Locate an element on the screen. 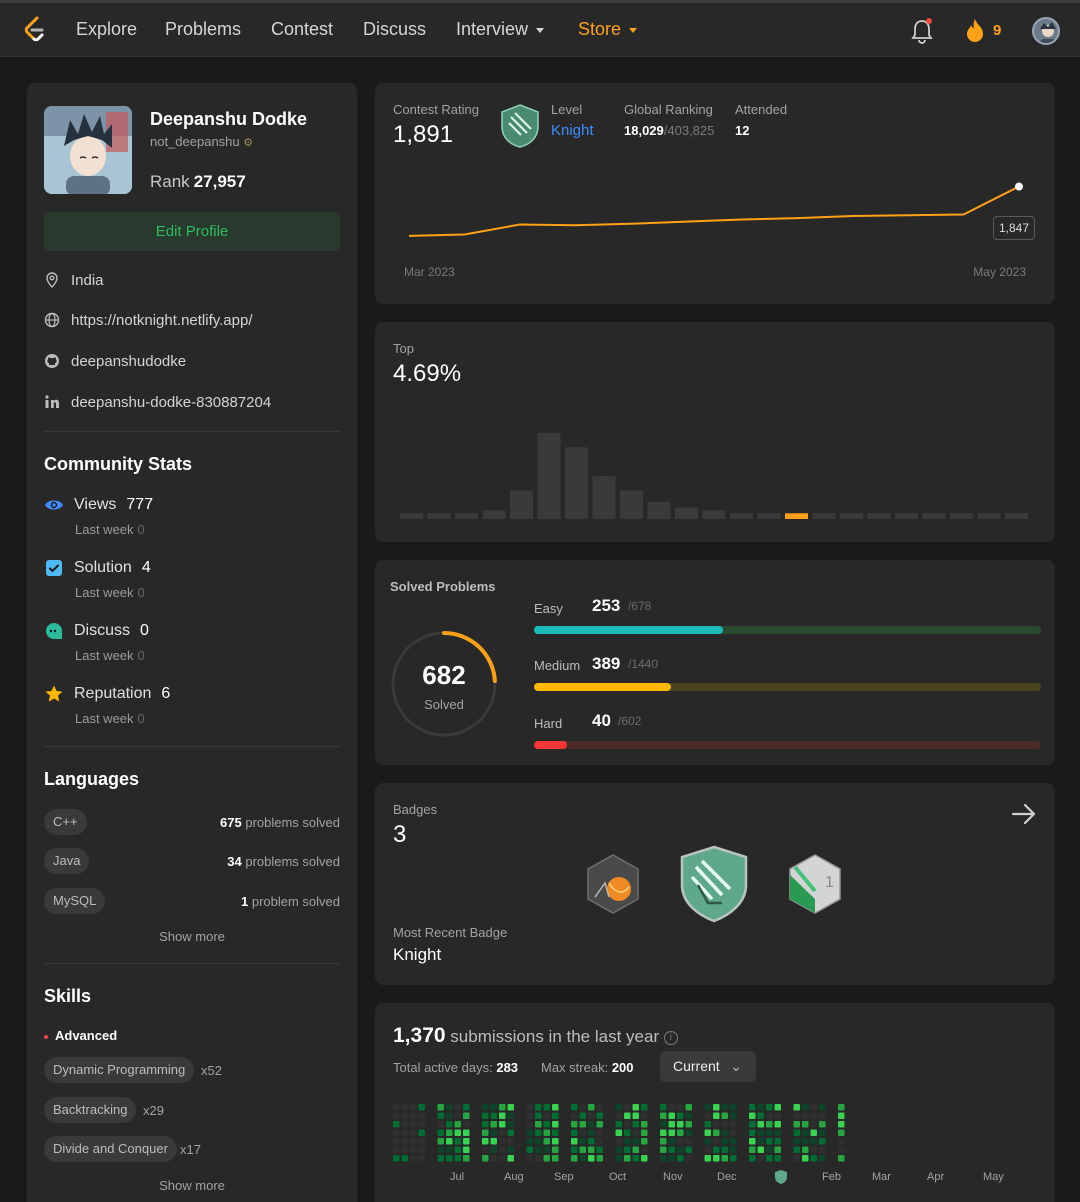 Image resolution: width=1080 pixels, height=1202 pixels. year-dropdown: Current ⌄ is located at coordinates (708, 1066).